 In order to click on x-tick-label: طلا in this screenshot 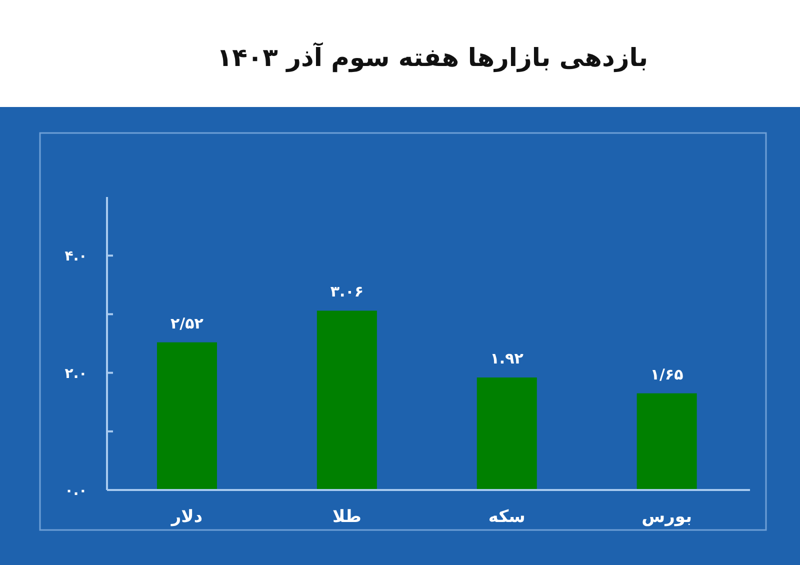, I will do `click(347, 517)`.